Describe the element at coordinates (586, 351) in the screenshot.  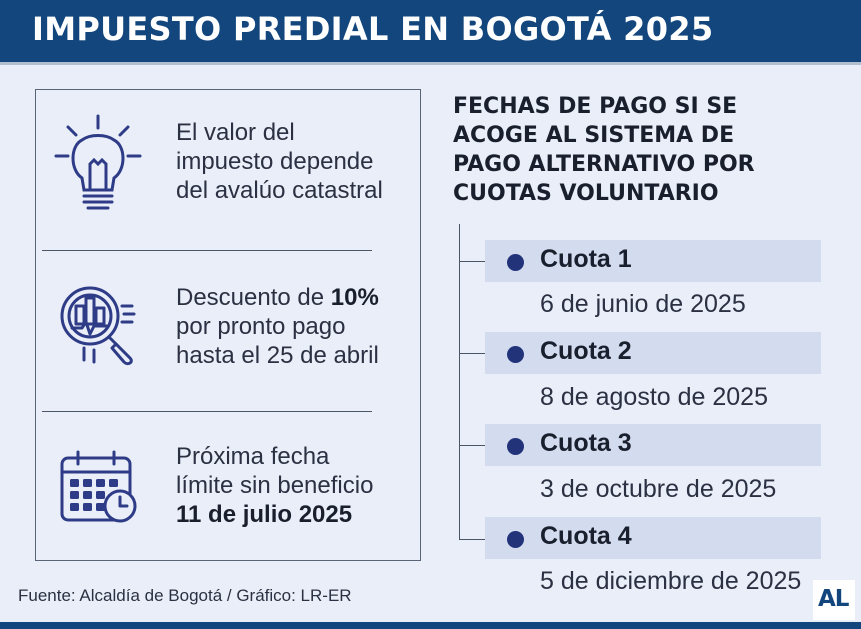
I see `cuota-label: Cuota 2` at that location.